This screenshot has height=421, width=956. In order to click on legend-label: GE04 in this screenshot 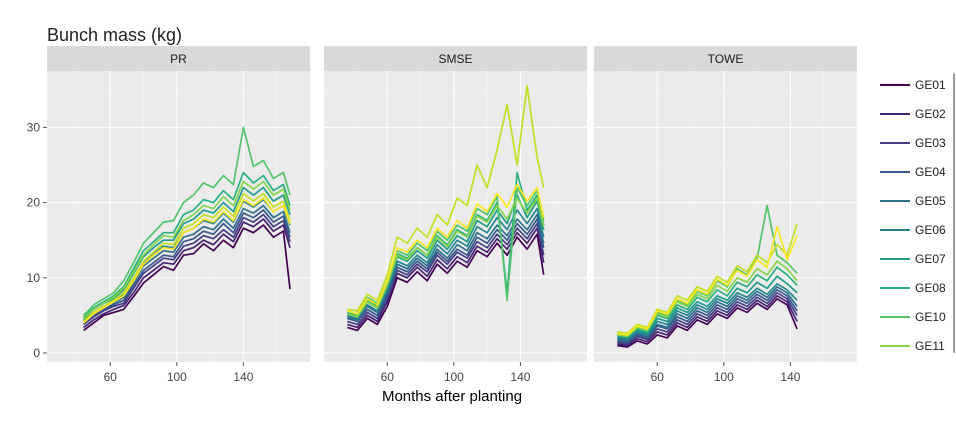, I will do `click(930, 172)`.